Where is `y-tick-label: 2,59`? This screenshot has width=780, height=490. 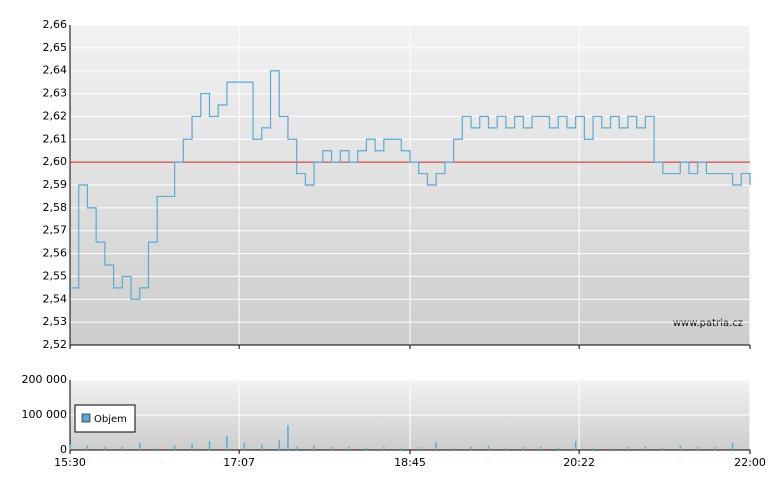 y-tick-label: 2,59 is located at coordinates (55, 184).